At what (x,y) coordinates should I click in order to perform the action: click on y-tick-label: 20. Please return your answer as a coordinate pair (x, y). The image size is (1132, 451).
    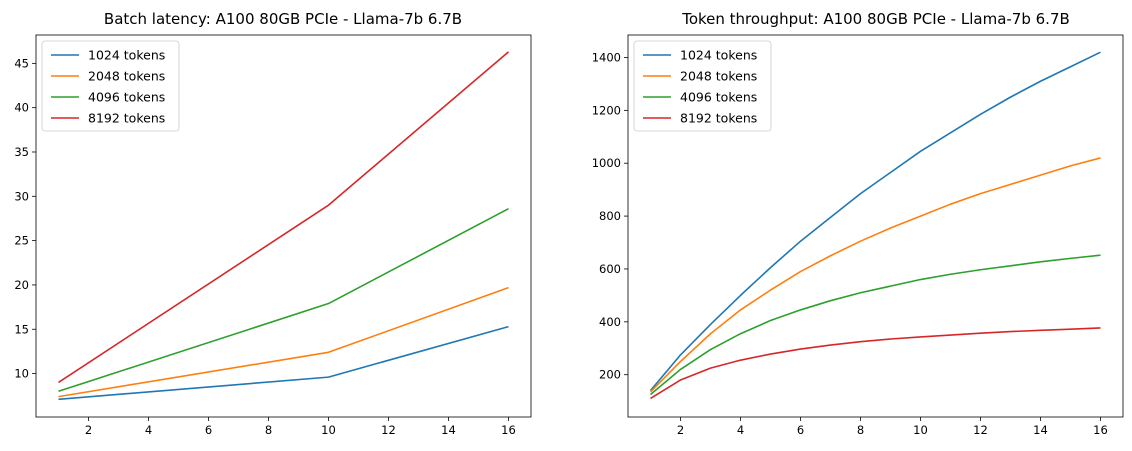
    Looking at the image, I should click on (21, 285).